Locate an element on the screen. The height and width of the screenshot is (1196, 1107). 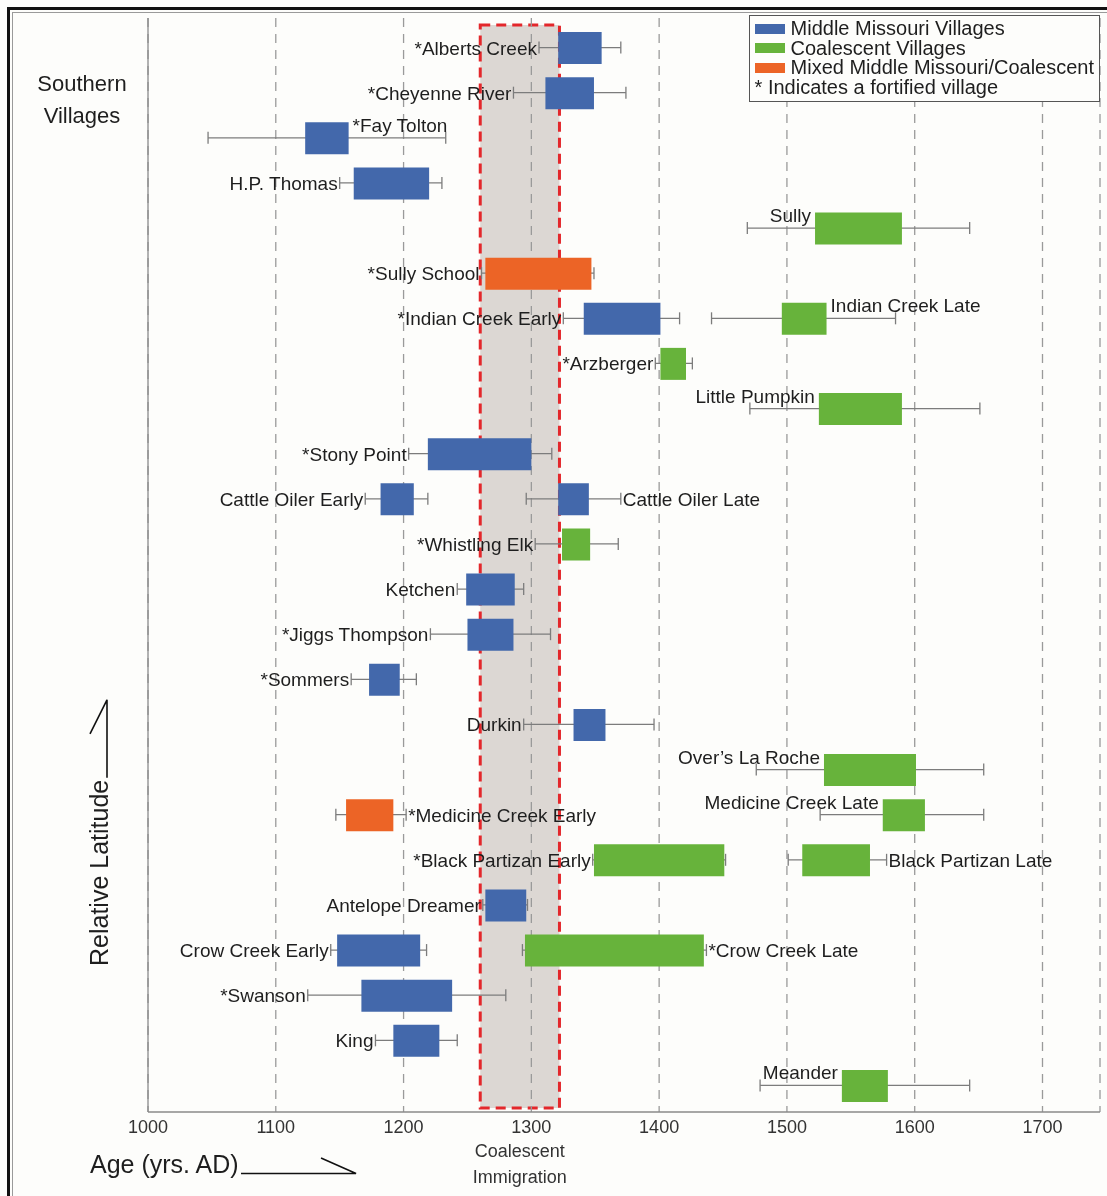
x-tick-label: 1500 is located at coordinates (786, 1126).